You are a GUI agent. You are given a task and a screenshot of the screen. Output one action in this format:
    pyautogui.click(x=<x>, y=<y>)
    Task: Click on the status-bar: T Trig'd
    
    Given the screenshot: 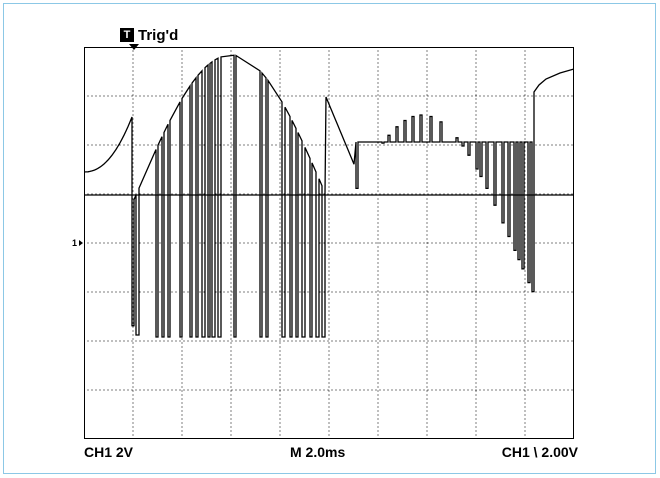 What is the action you would take?
    pyautogui.click(x=131, y=35)
    